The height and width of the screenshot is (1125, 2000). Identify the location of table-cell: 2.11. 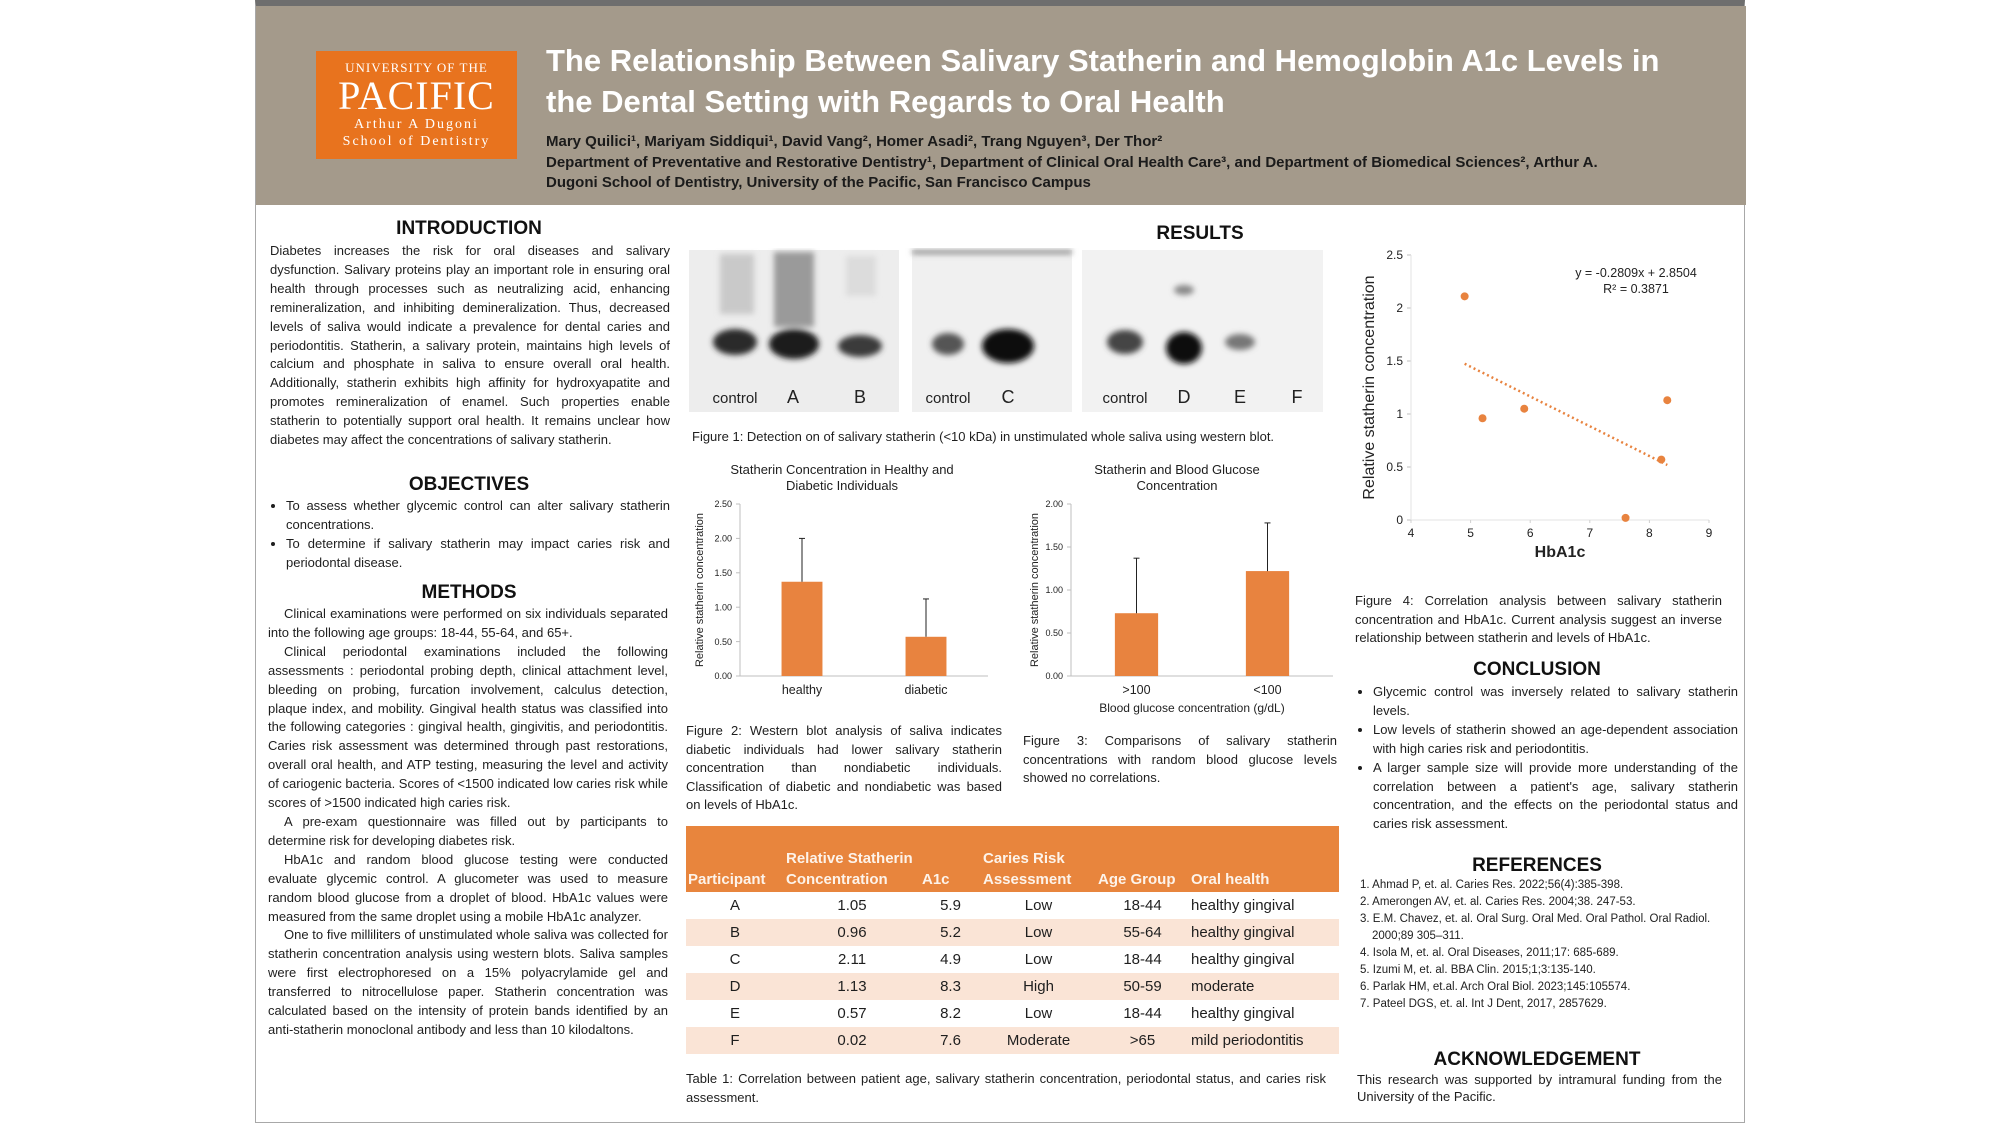
(852, 959).